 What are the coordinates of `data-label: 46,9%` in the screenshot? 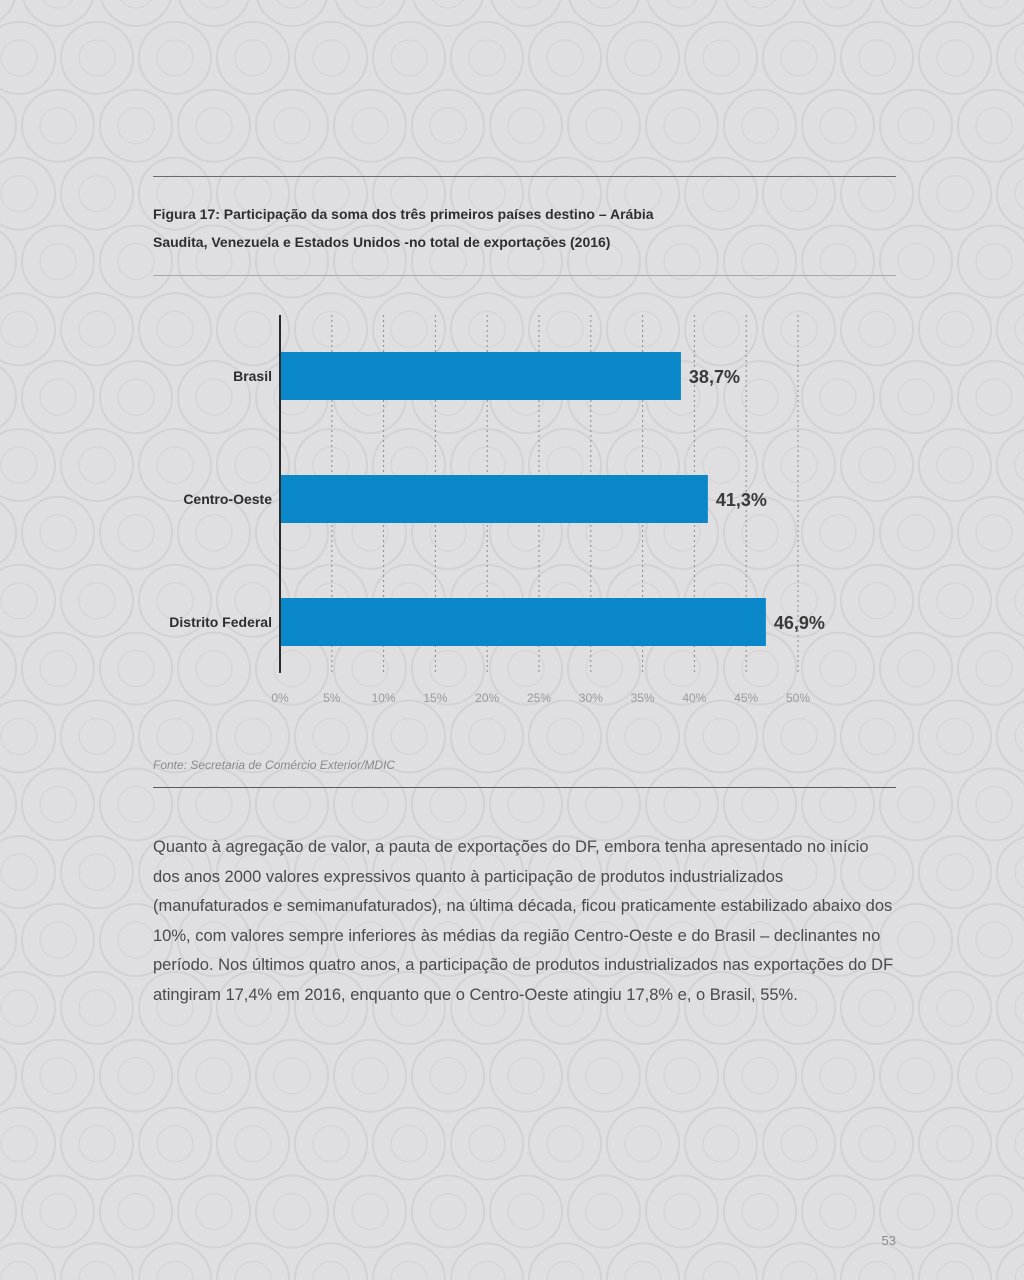 It's located at (799, 623).